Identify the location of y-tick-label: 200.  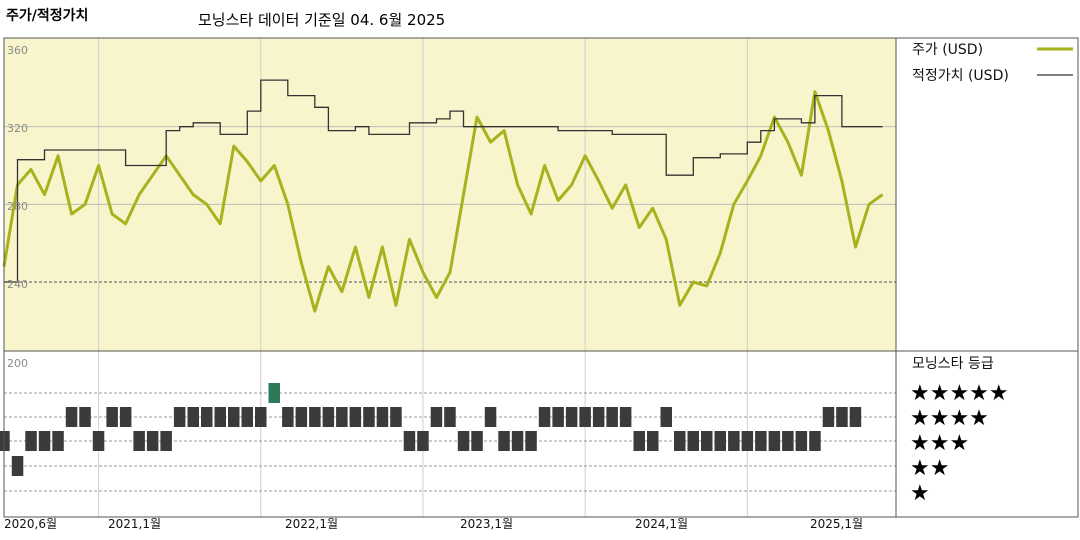
(17, 363).